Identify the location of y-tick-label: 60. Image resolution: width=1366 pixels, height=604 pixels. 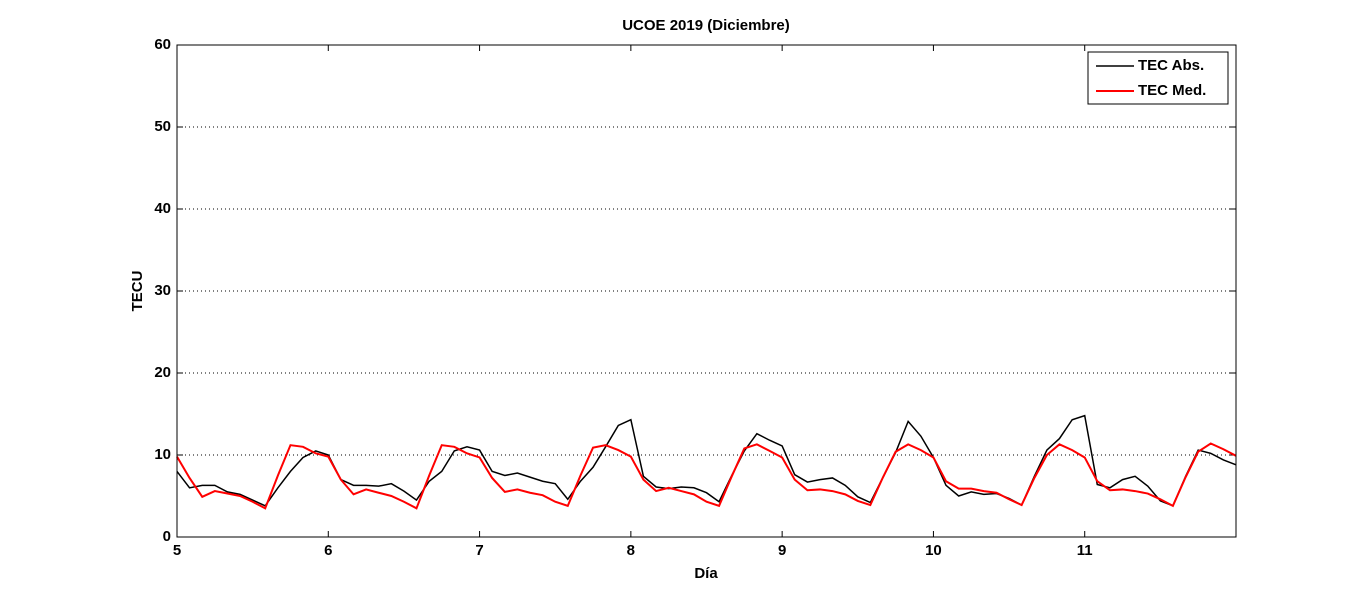
(162, 44).